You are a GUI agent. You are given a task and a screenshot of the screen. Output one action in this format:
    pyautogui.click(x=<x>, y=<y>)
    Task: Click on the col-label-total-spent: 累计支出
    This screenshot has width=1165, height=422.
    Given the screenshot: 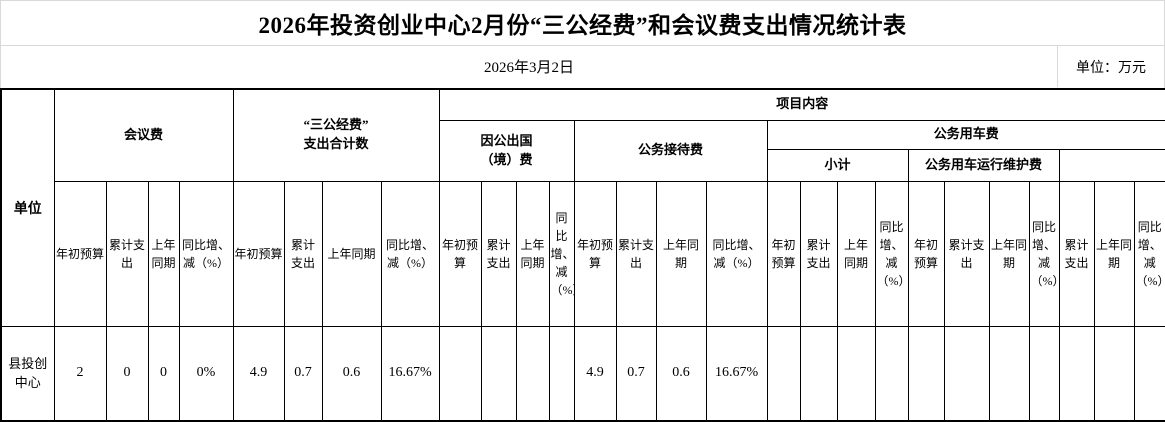 What is the action you would take?
    pyautogui.click(x=303, y=253)
    